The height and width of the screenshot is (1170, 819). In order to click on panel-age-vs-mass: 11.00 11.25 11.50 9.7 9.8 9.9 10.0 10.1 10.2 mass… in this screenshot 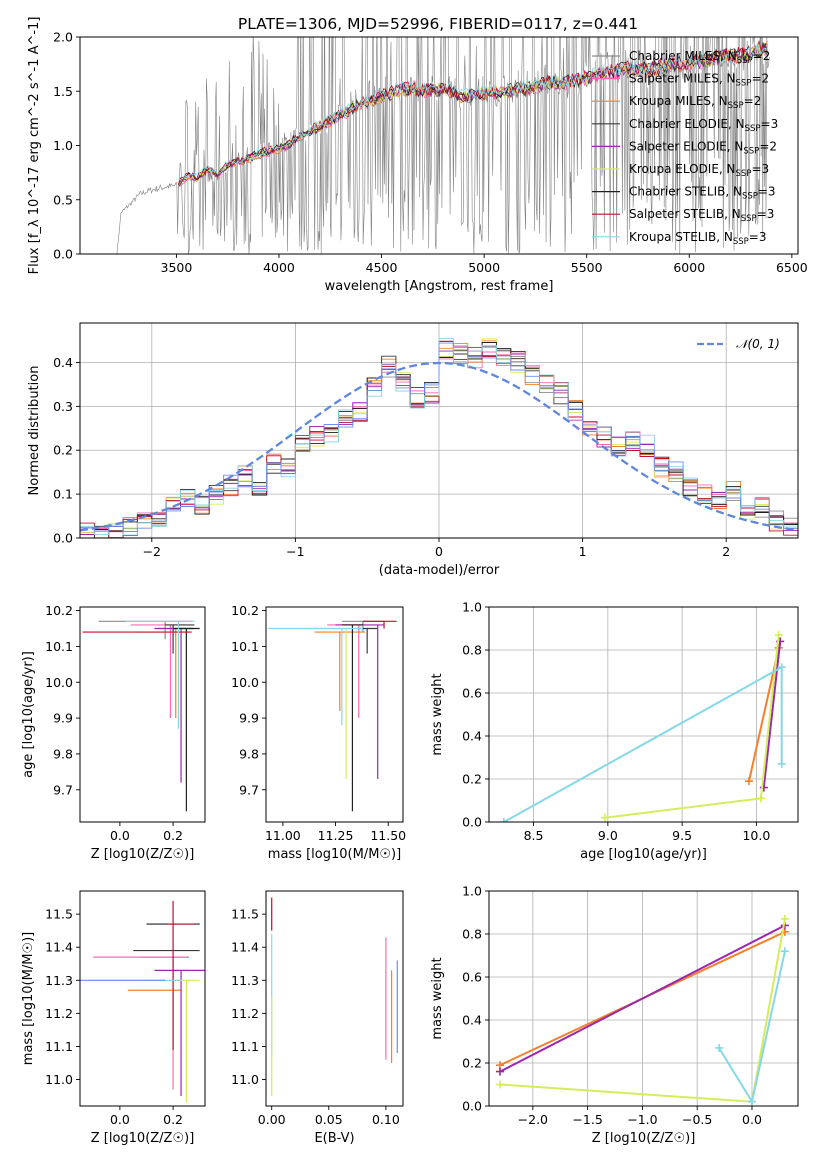, I will do `click(318, 732)`.